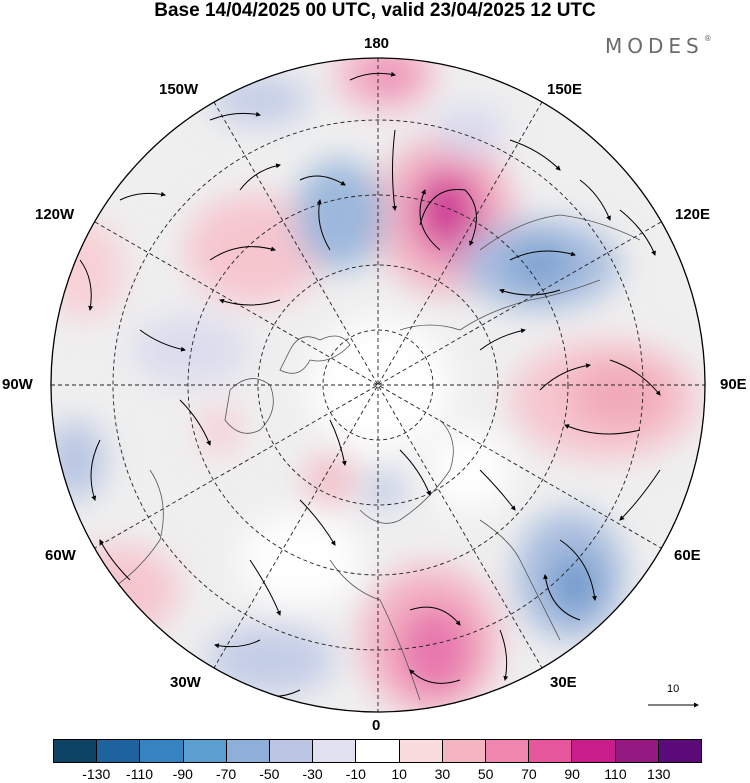 The image size is (750, 783). I want to click on colorbar-tick-label: -10, so click(355, 774).